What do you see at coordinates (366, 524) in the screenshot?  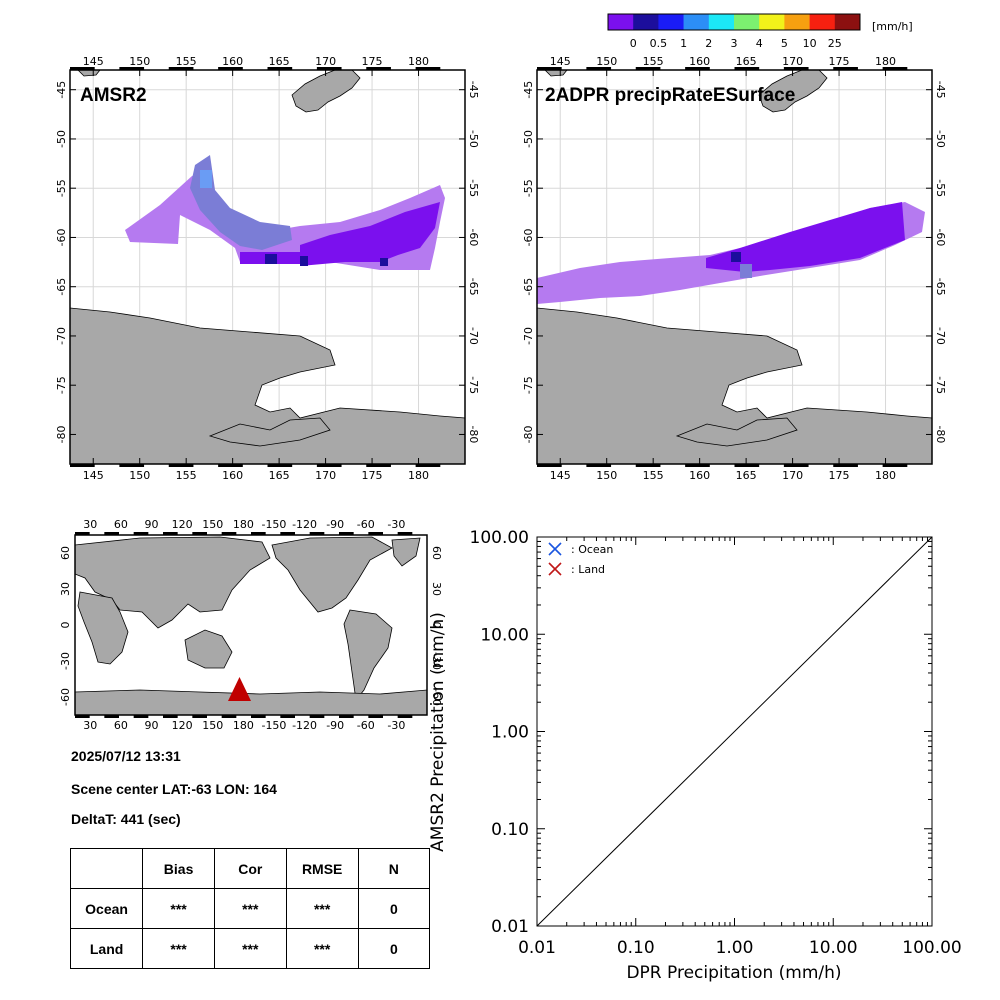 I see `lon-tick-label: -60` at bounding box center [366, 524].